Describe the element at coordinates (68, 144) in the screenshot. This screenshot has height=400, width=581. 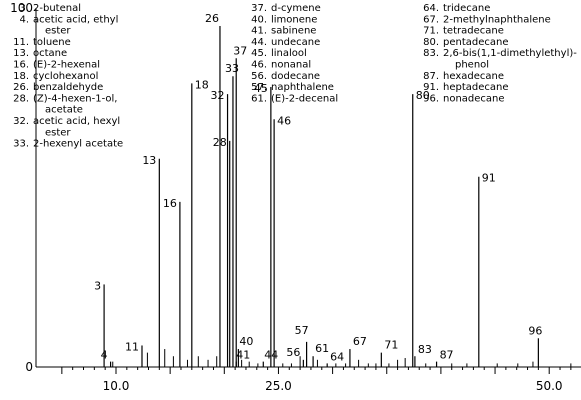
I see `legend-entry: 33. 2-hexenyl acetate` at that location.